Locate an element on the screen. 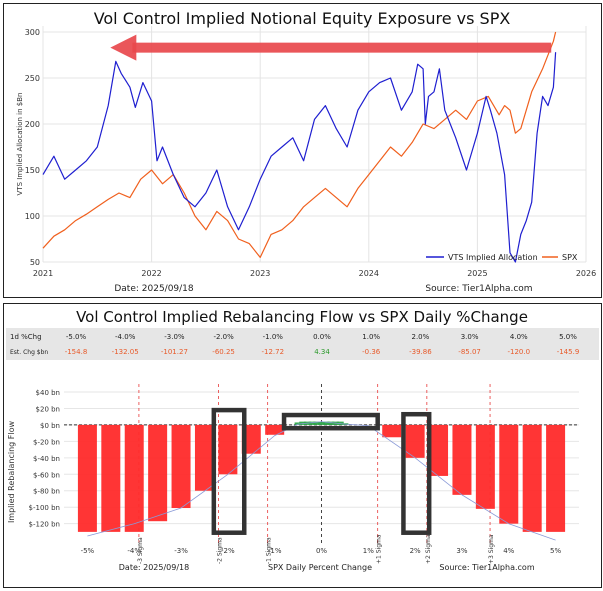 Image resolution: width=603 pixels, height=591 pixels. sigma-label: -3 Sigma is located at coordinates (140, 550).